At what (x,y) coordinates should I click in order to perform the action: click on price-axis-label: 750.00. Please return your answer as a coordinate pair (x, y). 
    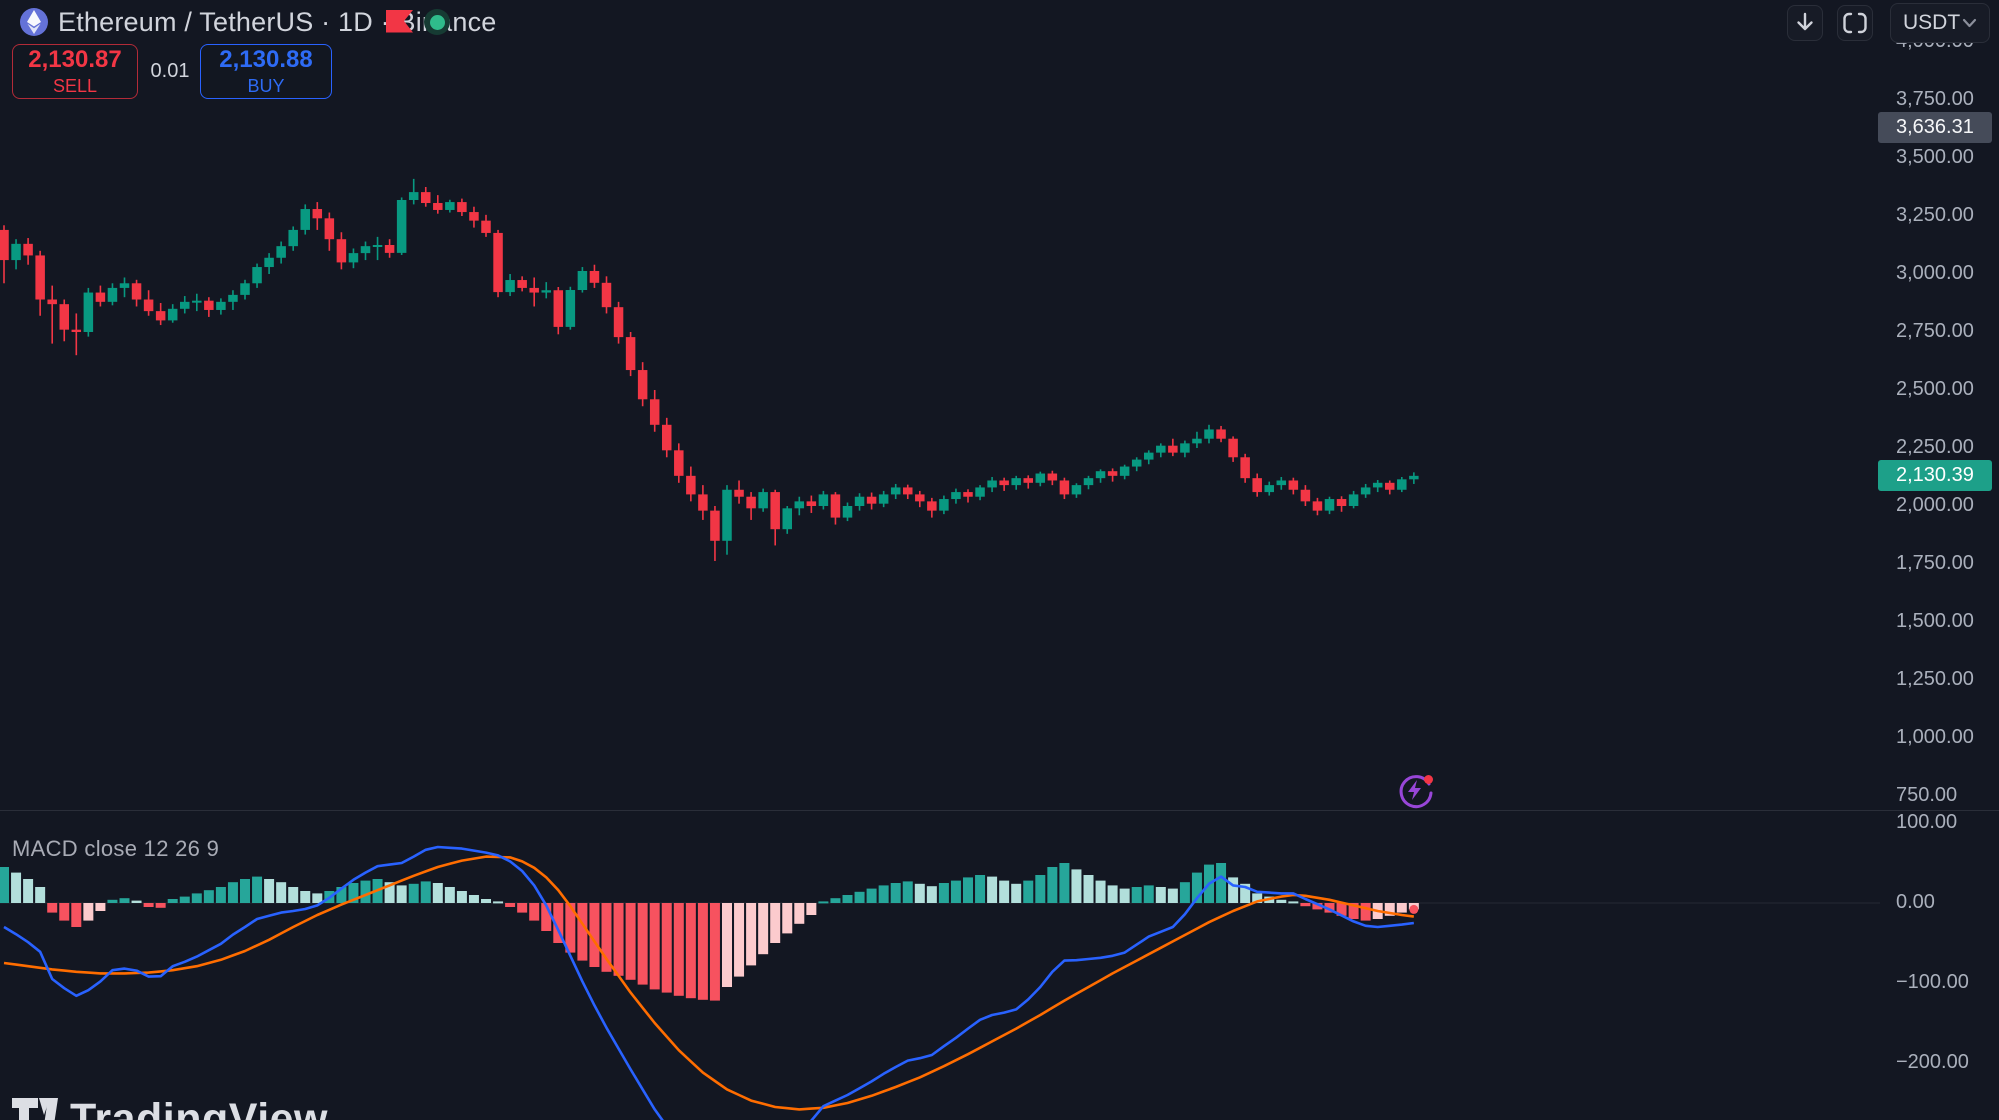
    Looking at the image, I should click on (1927, 795).